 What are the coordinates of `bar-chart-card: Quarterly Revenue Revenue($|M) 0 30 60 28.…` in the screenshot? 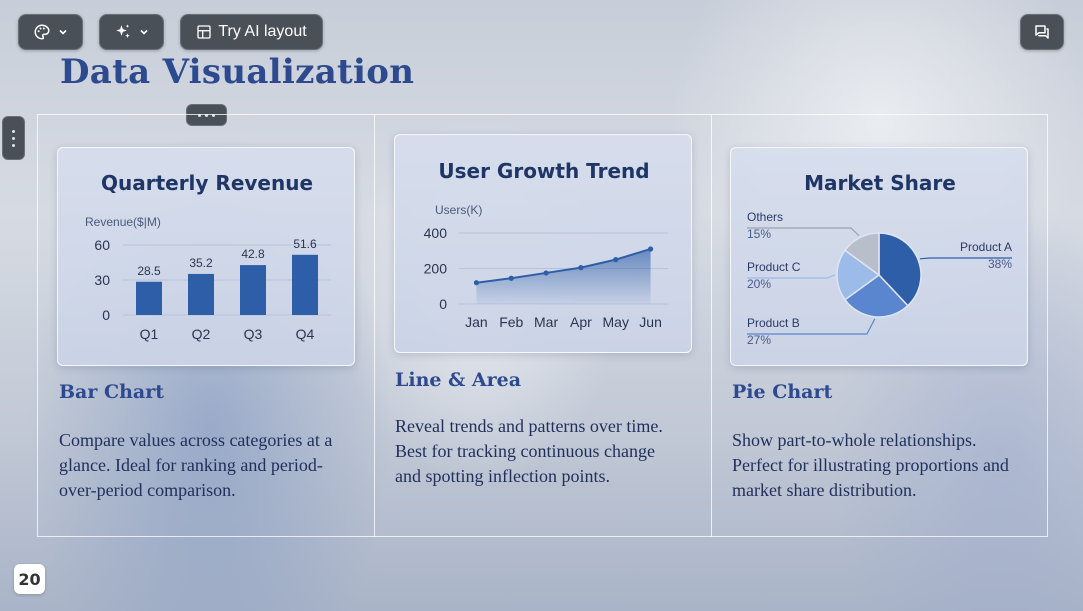 It's located at (206, 256).